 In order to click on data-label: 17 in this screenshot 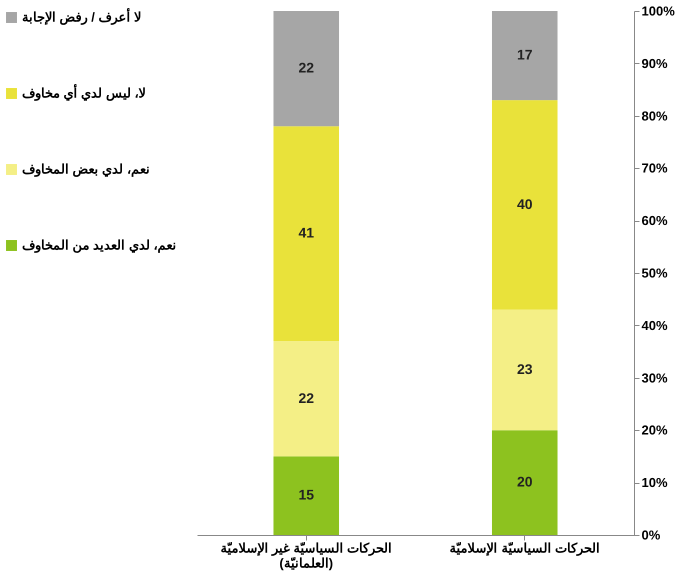, I will do `click(524, 54)`.